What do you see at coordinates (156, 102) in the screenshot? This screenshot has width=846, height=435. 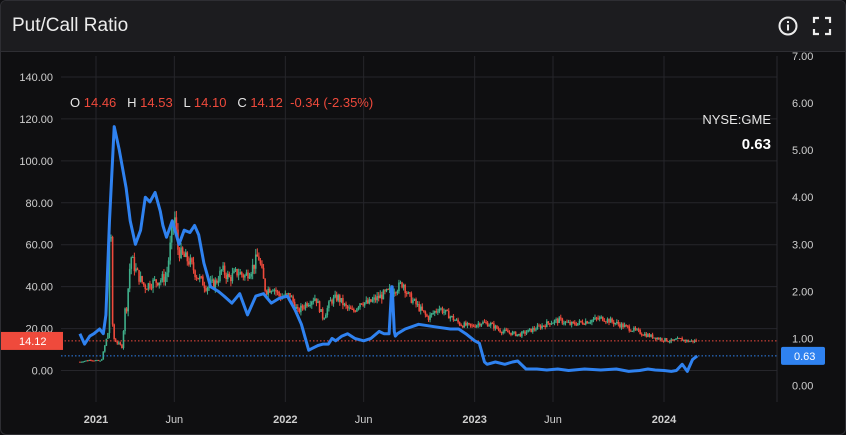 I see `high-value: 14.53` at bounding box center [156, 102].